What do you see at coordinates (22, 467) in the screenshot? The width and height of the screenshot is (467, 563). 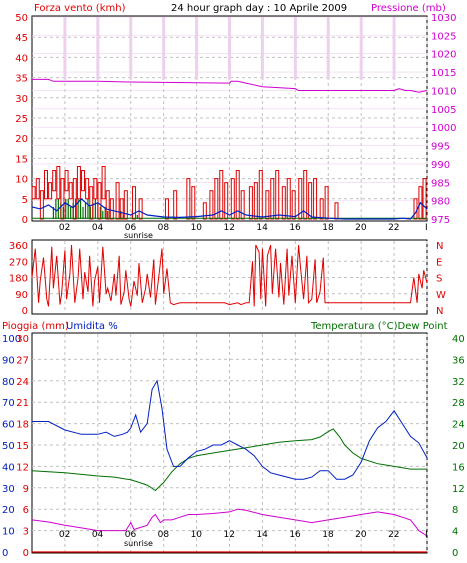 I see `rain-y-tick: 12` at bounding box center [22, 467].